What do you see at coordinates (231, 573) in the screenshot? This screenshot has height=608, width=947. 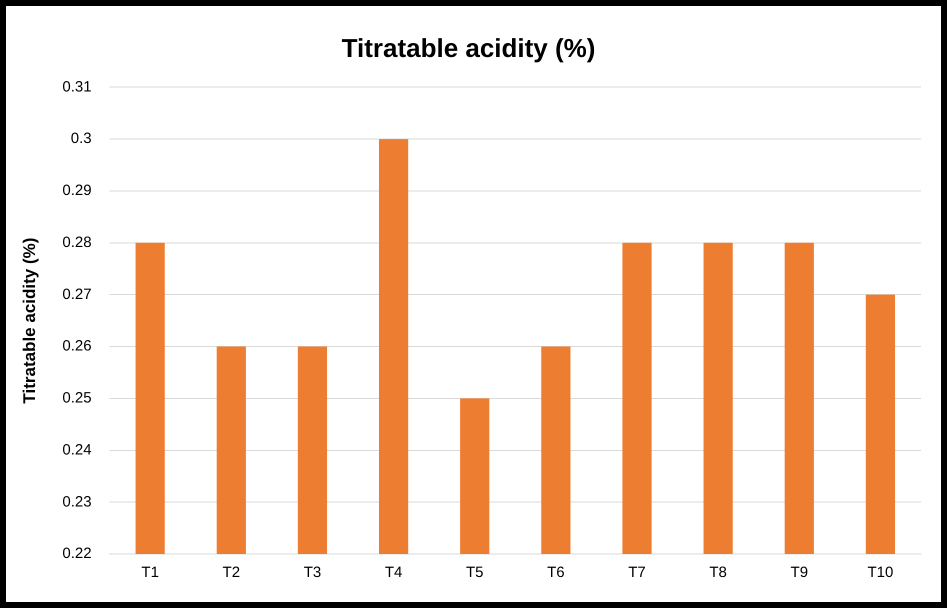 I see `x-tick-label: T2` at bounding box center [231, 573].